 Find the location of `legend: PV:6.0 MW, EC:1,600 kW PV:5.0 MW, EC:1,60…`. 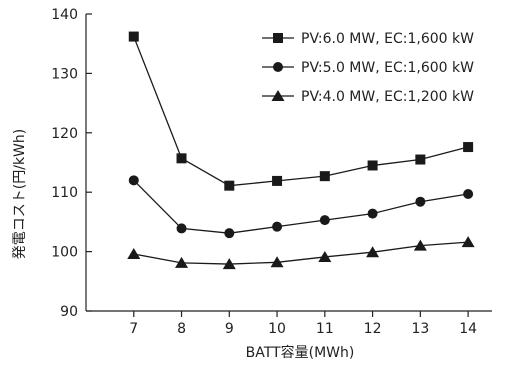

legend: PV:6.0 MW, EC:1,600 kW PV:5.0 MW, EC:1,60… is located at coordinates (368, 68).